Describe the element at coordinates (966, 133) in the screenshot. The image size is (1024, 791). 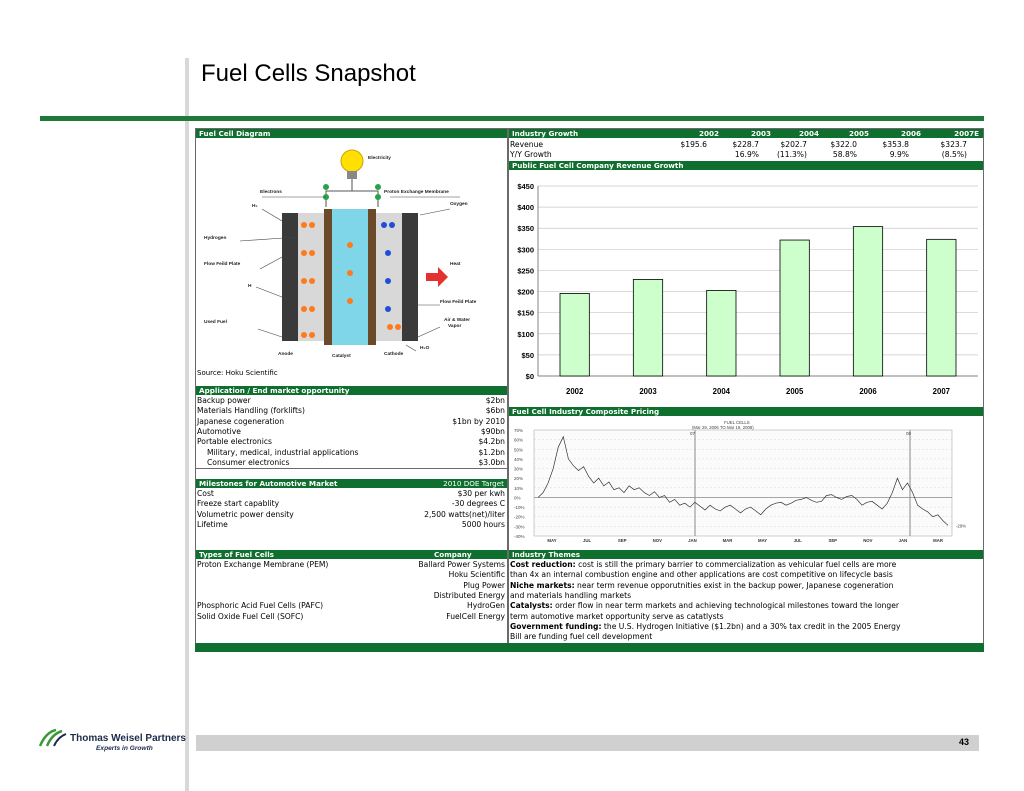
I see `year-header: 2007E` at that location.